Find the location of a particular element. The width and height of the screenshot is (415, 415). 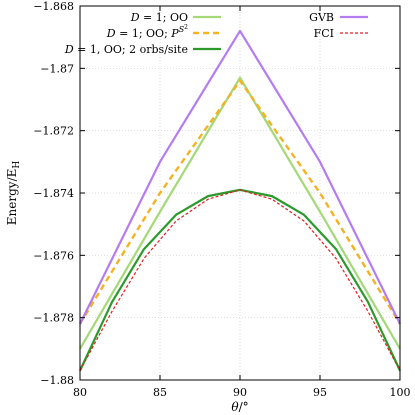

y-axis-label: Energy/EH is located at coordinates (13, 193).